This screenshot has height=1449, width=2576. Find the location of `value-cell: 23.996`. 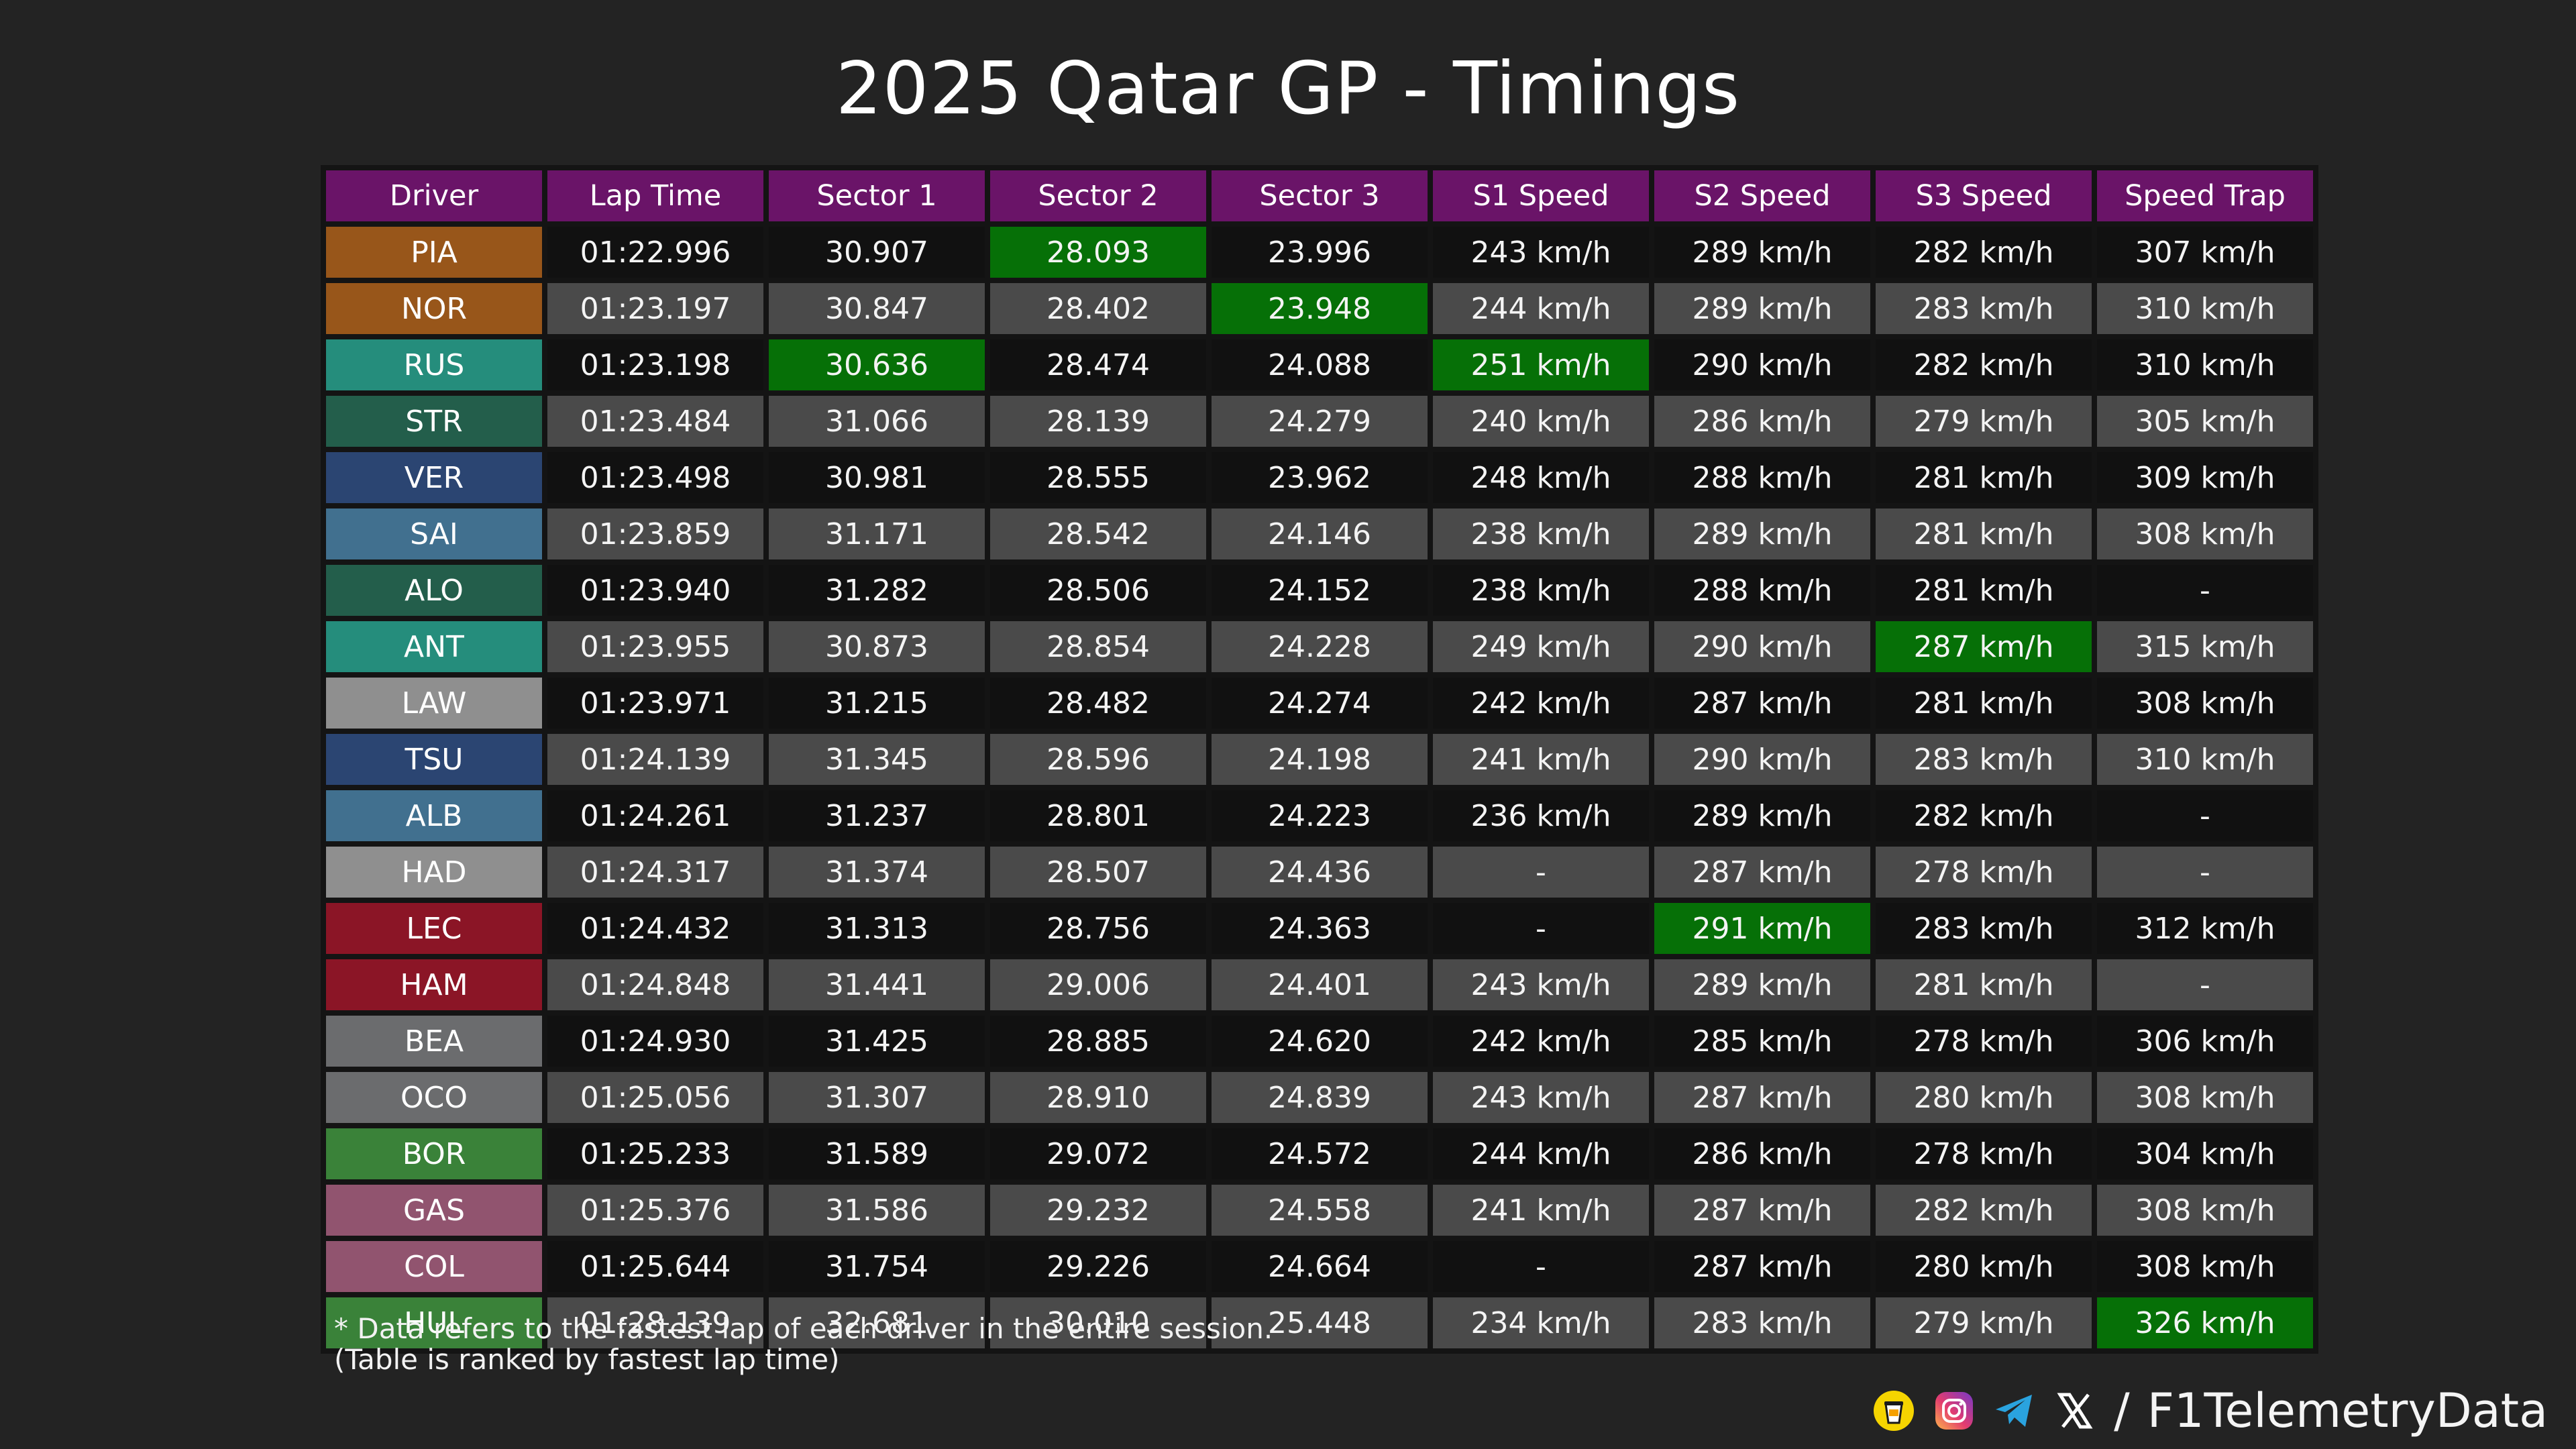

value-cell: 23.996 is located at coordinates (1319, 252).